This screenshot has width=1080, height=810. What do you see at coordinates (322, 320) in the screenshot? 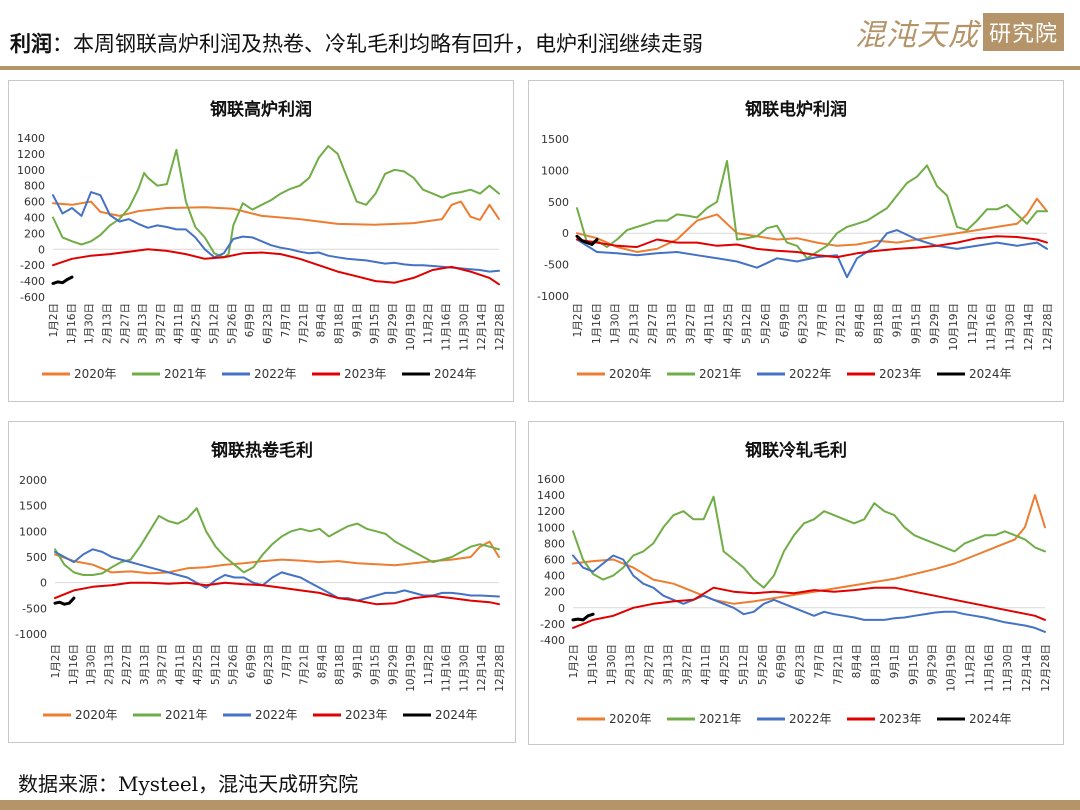
I see `x-tick-label: 8月4日` at bounding box center [322, 320].